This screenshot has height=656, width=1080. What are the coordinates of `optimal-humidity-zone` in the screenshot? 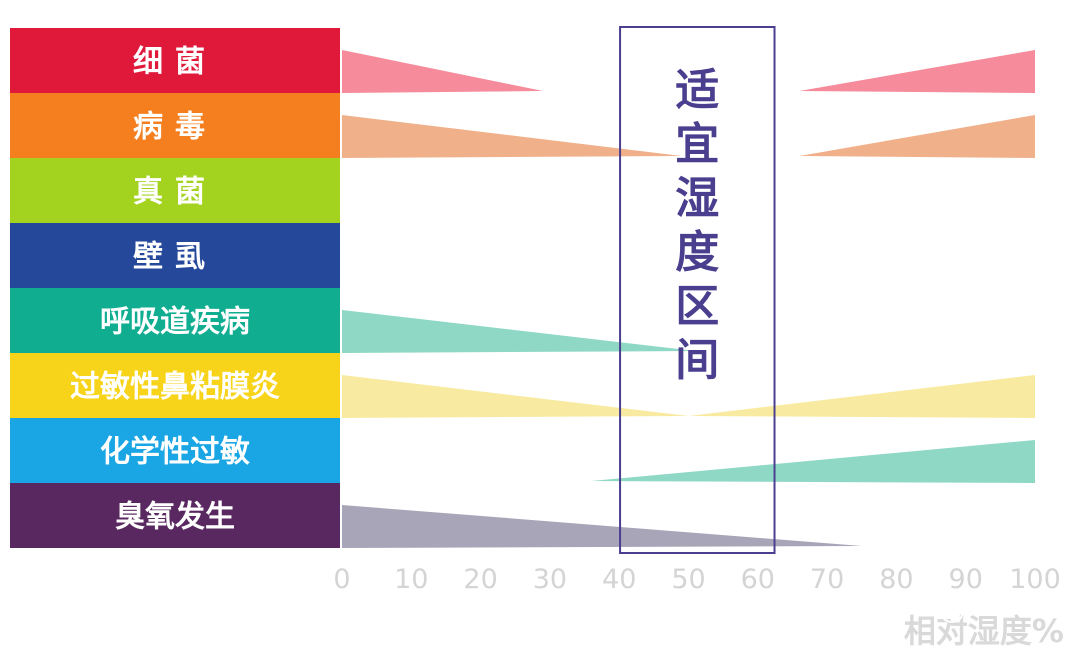 It's located at (697, 290).